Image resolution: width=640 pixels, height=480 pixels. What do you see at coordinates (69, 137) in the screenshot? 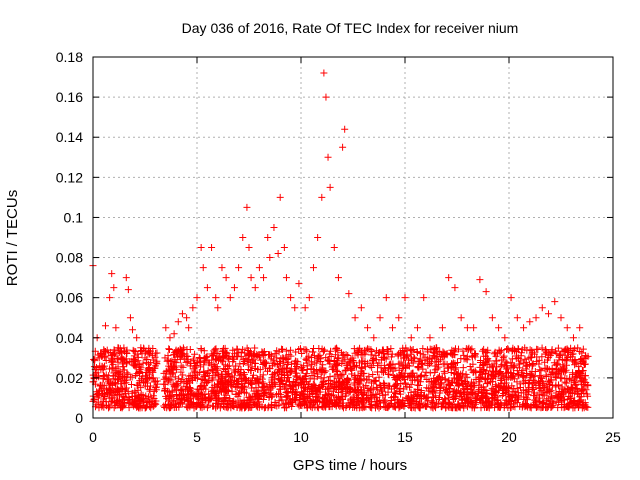
I see `y-tick-label: 0.14` at bounding box center [69, 137].